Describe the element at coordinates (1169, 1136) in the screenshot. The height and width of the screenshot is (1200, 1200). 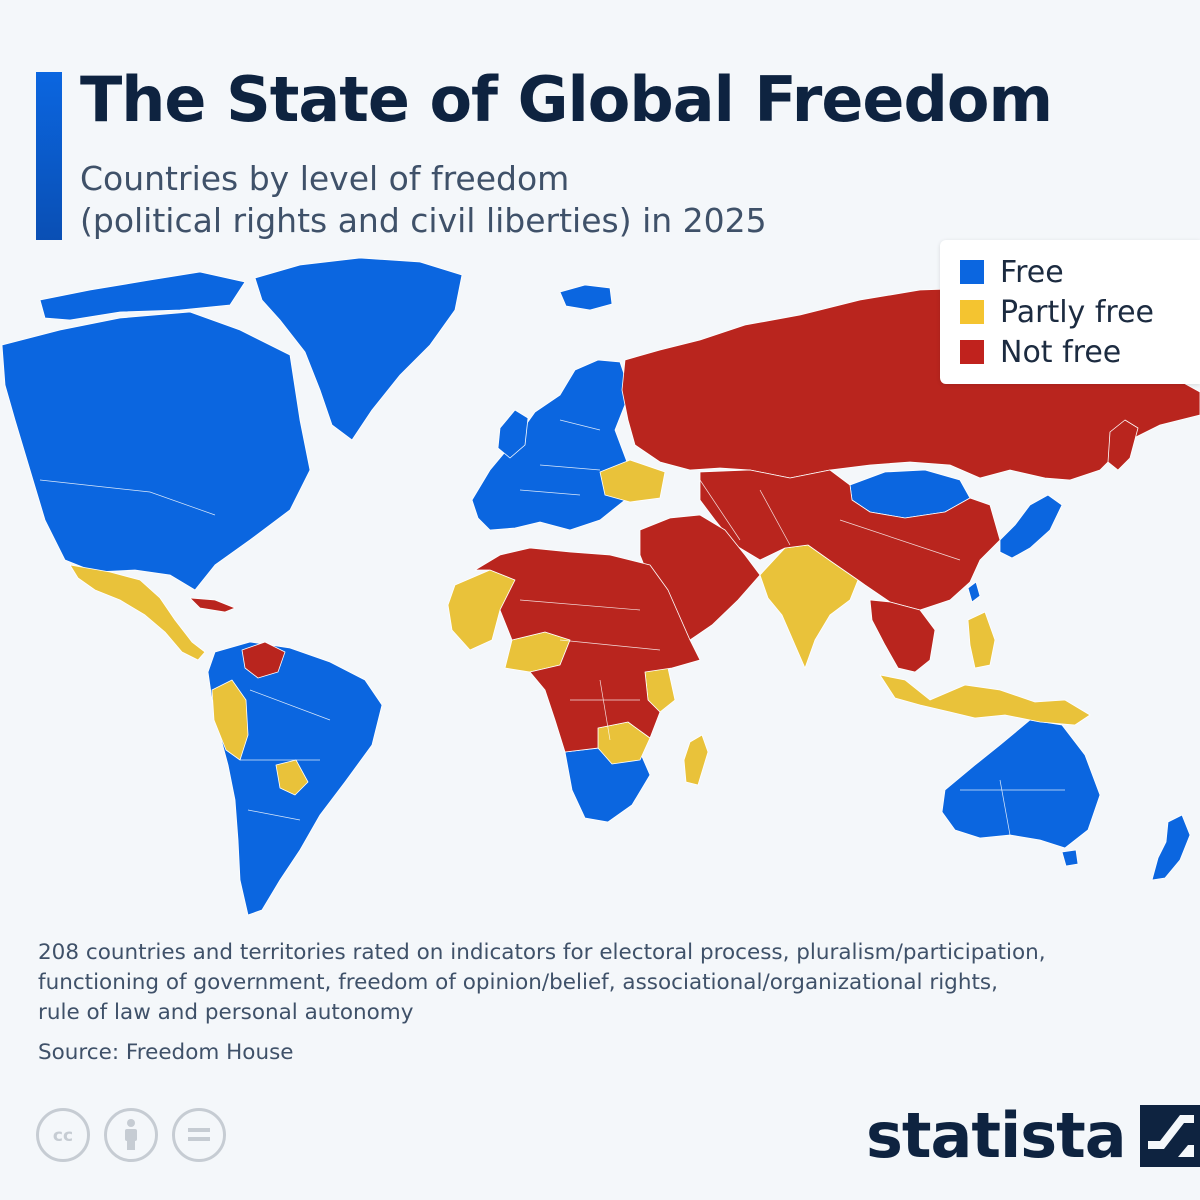
I see `statista-mark-icon` at that location.